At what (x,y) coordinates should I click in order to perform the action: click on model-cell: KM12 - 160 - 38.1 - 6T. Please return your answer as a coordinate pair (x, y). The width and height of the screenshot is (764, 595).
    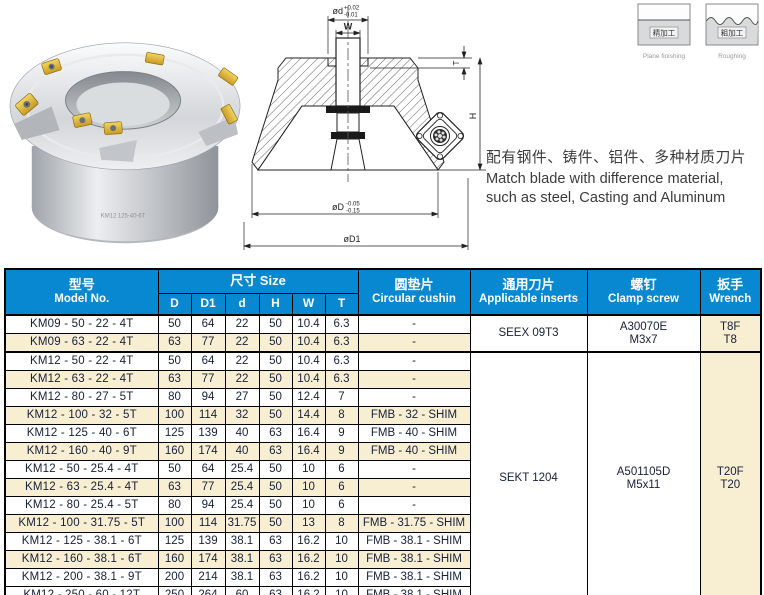
    Looking at the image, I should click on (81, 559).